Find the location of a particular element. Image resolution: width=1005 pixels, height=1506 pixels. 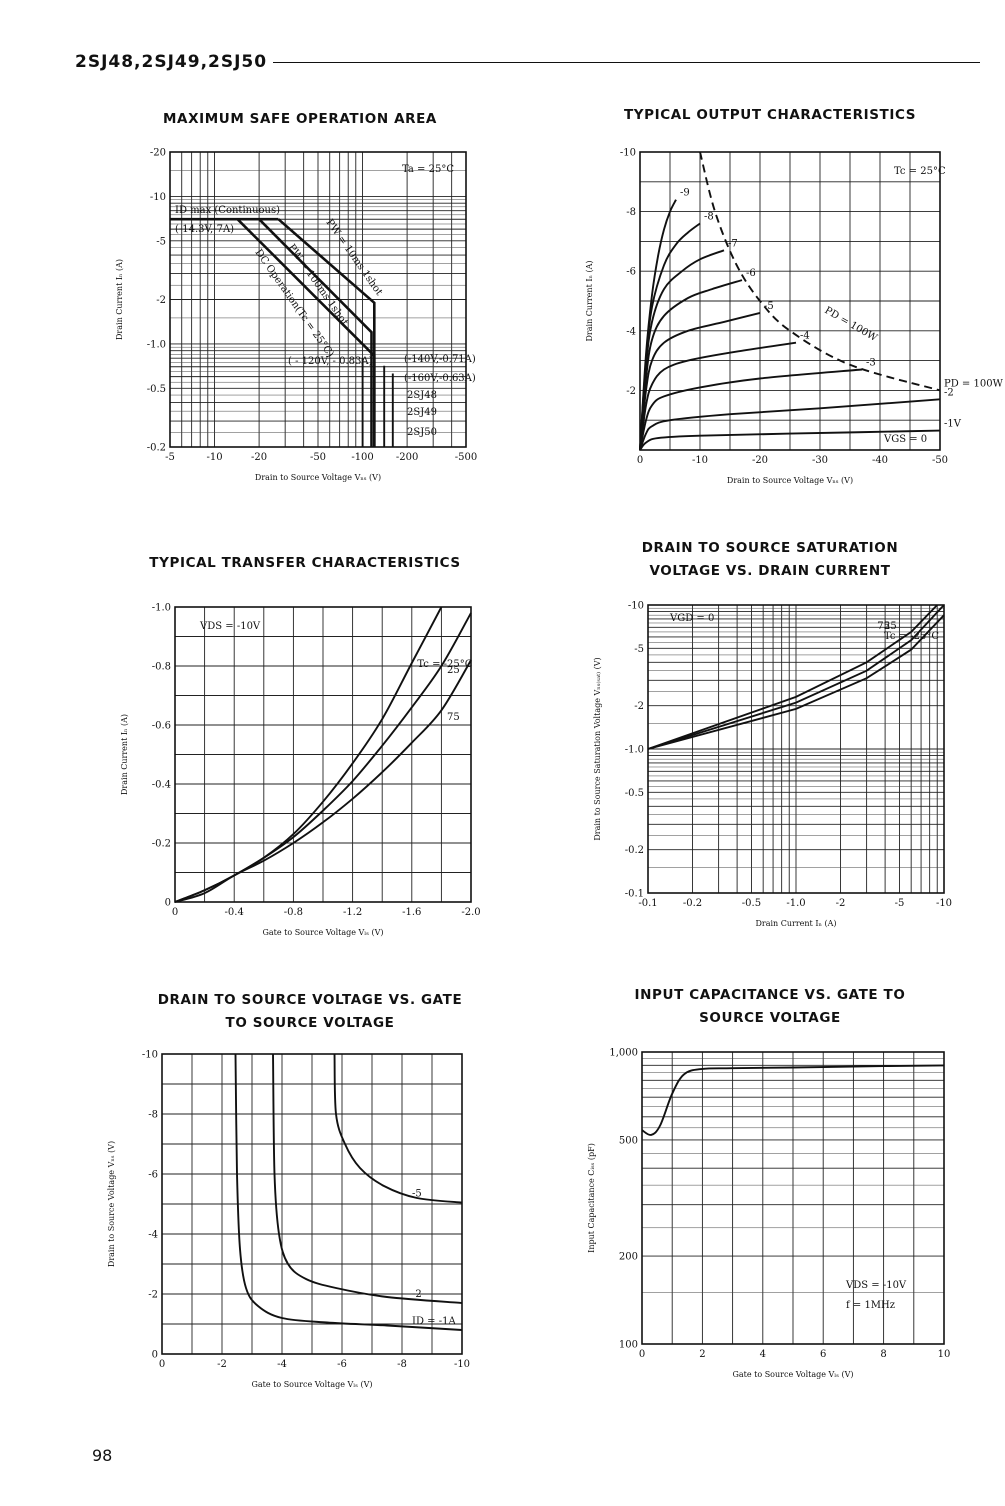

series-label: -6 is located at coordinates (751, 273).